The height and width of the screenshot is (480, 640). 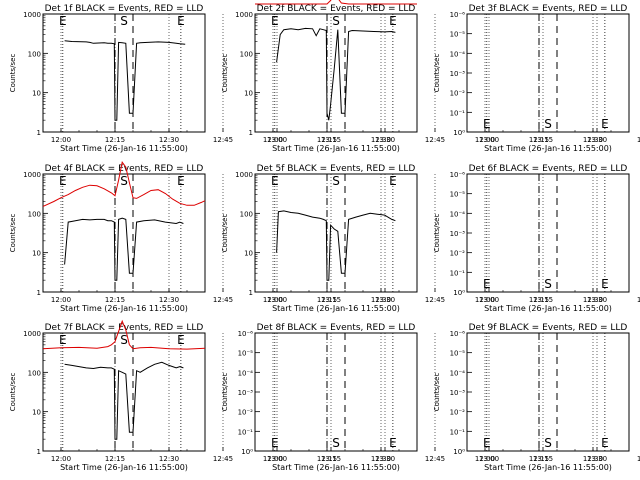 I want to click on chart-title: Det 4f BLACK = Events, RED = LLD, so click(x=124, y=169).